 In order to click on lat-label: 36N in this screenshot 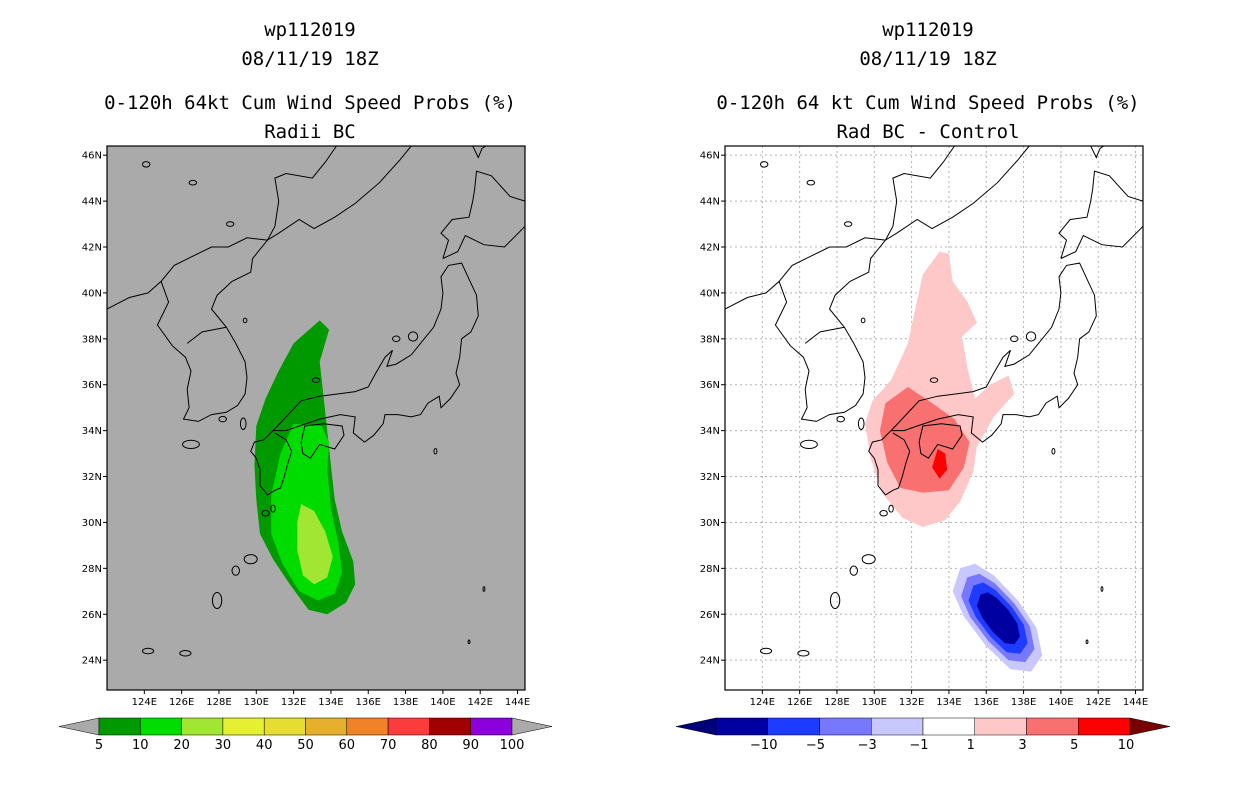, I will do `click(710, 385)`.